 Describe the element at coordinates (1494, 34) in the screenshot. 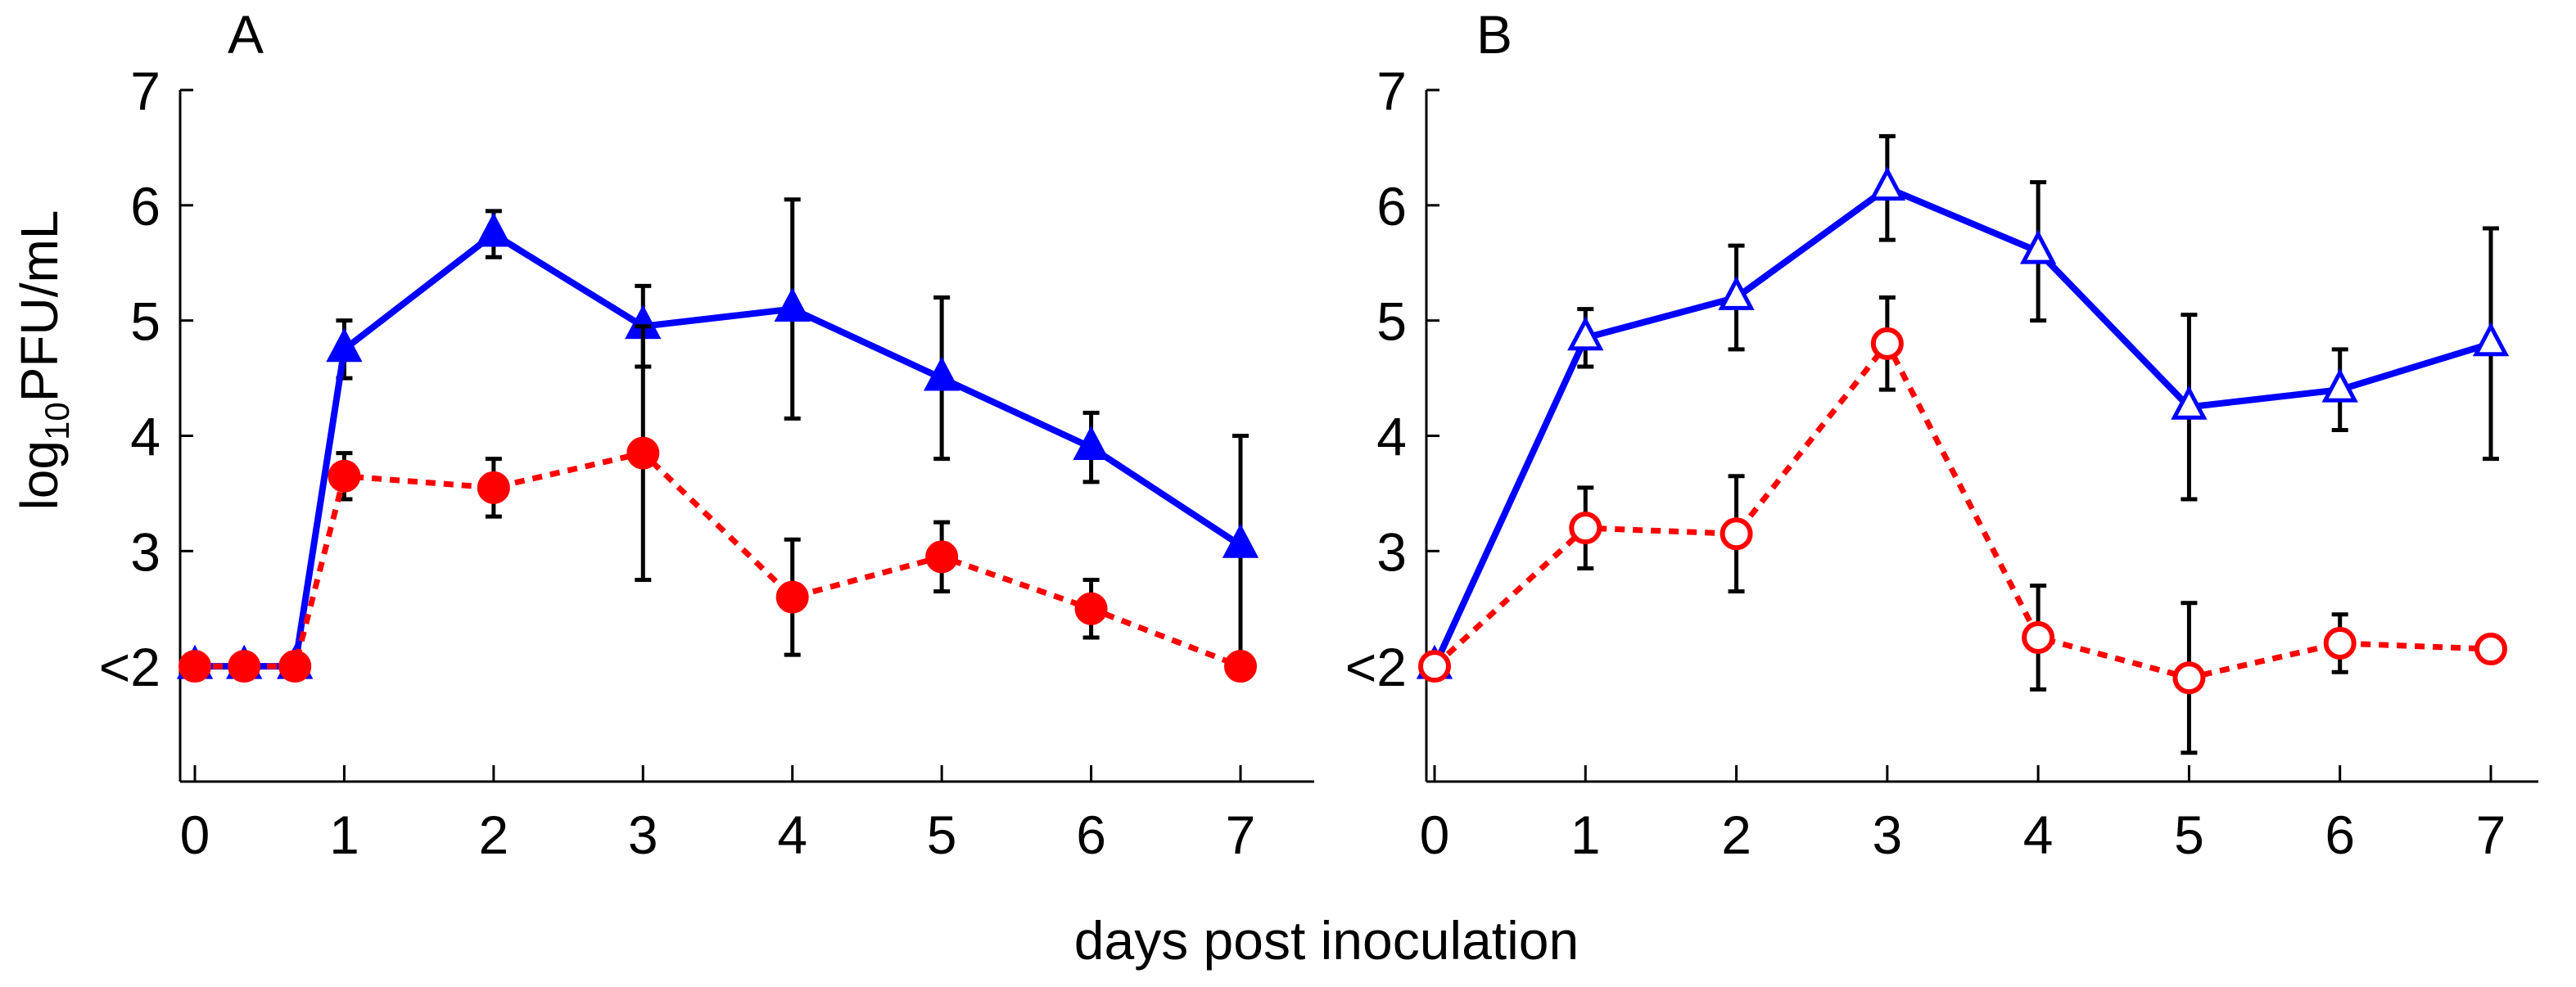

I see `panel-label: B` at that location.